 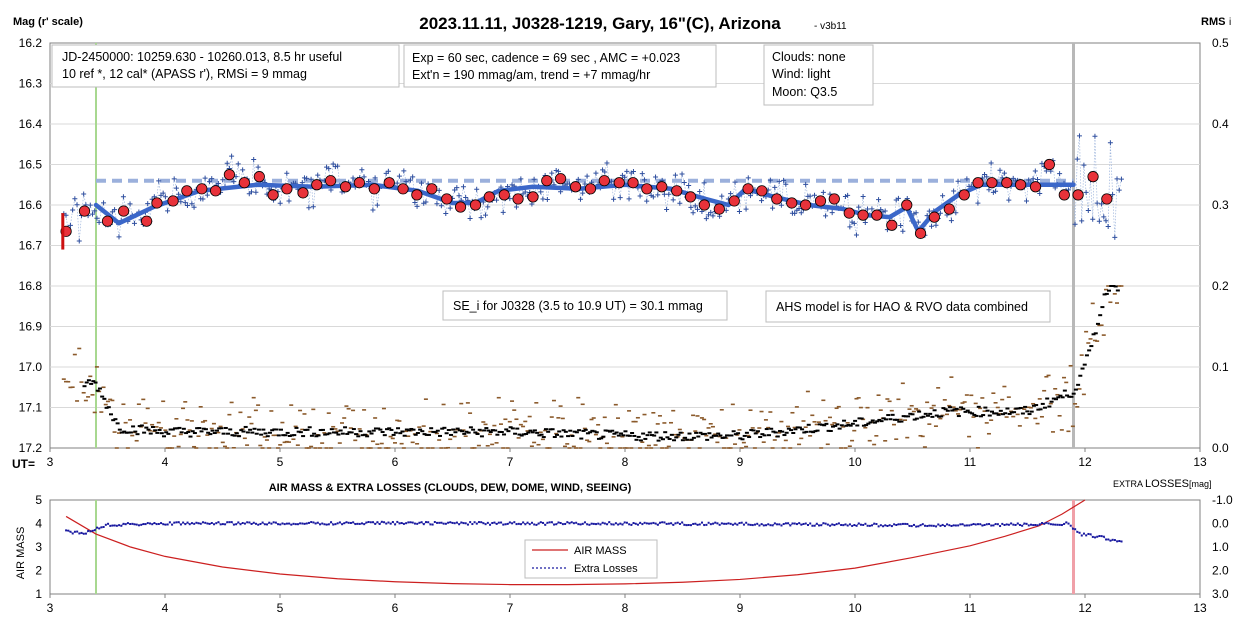 I want to click on top-x-tick-label: 6, so click(x=395, y=462).